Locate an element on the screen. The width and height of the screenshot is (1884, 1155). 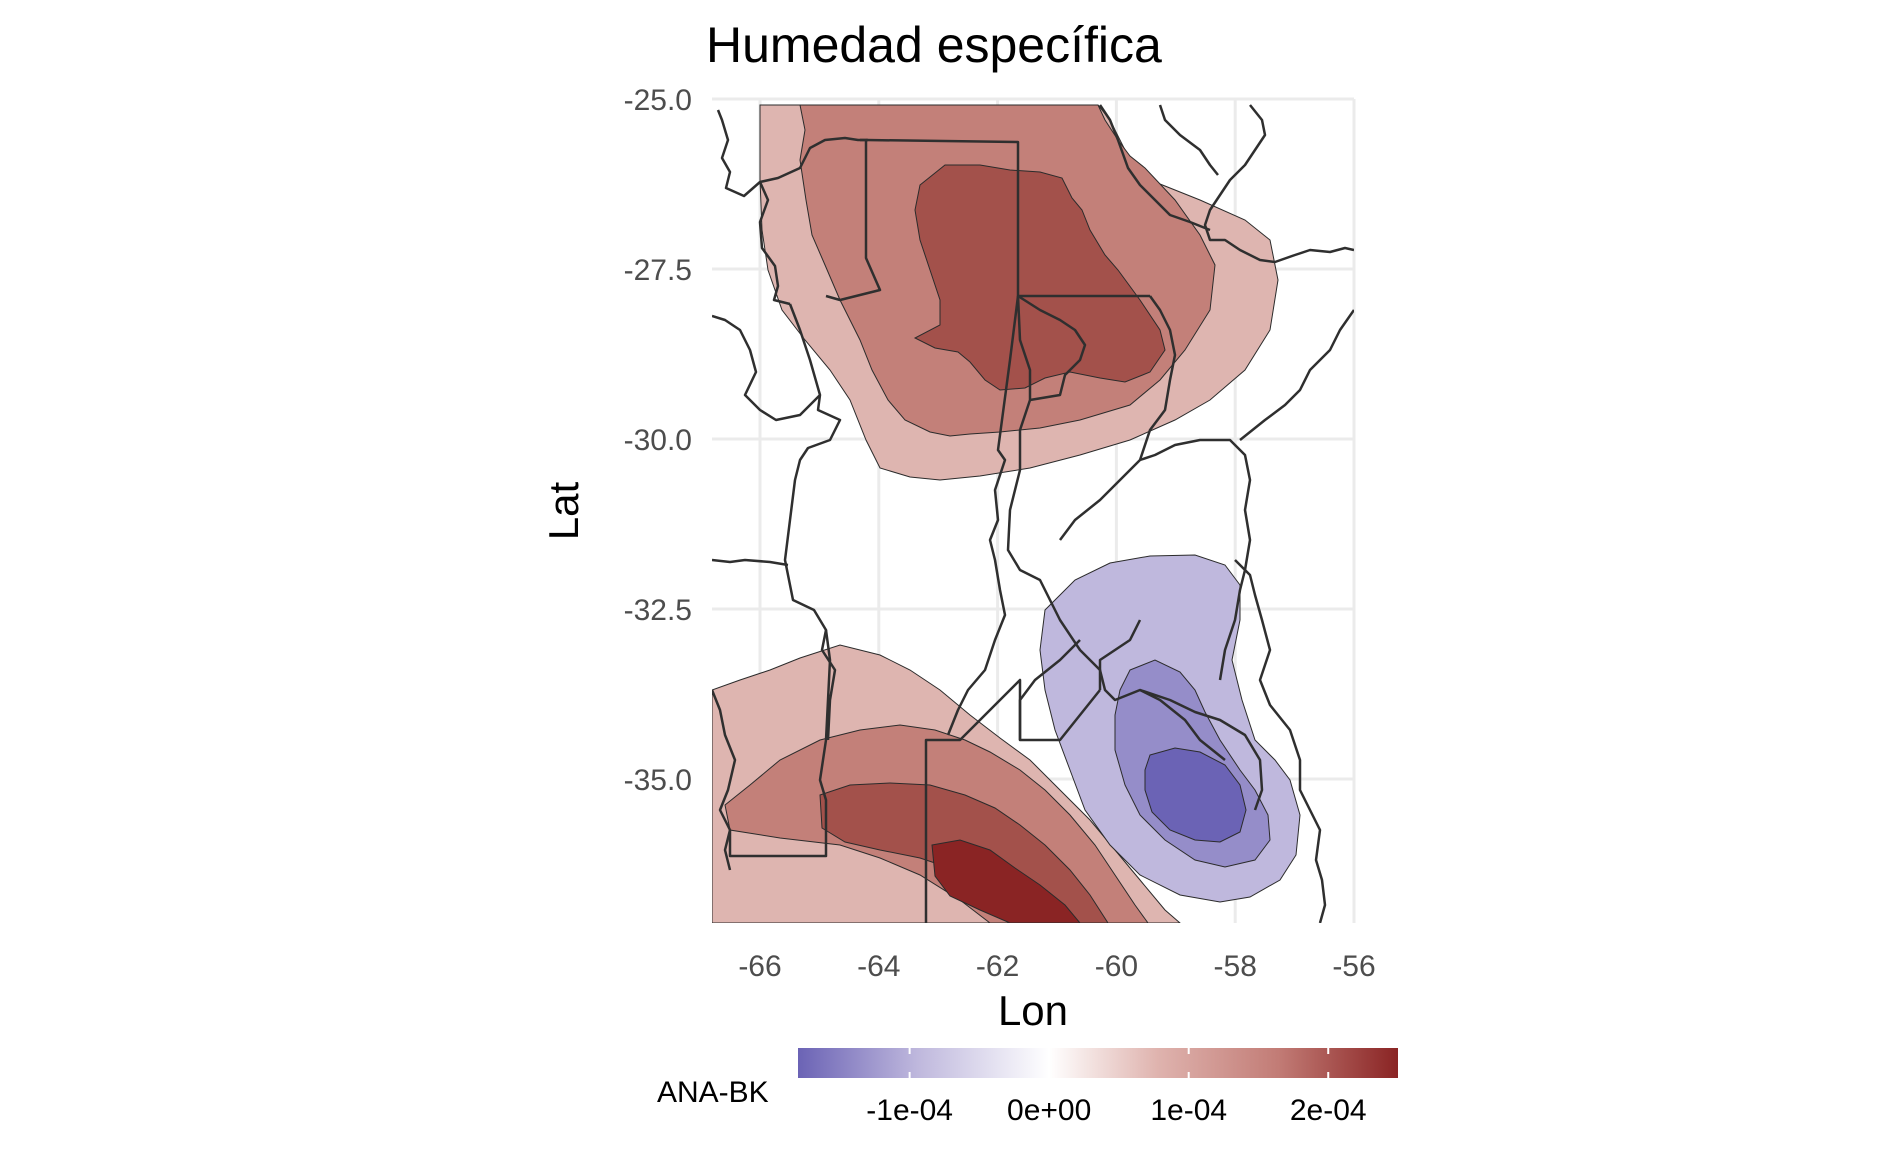
border-entre-rios is located at coordinates (1195, 559).